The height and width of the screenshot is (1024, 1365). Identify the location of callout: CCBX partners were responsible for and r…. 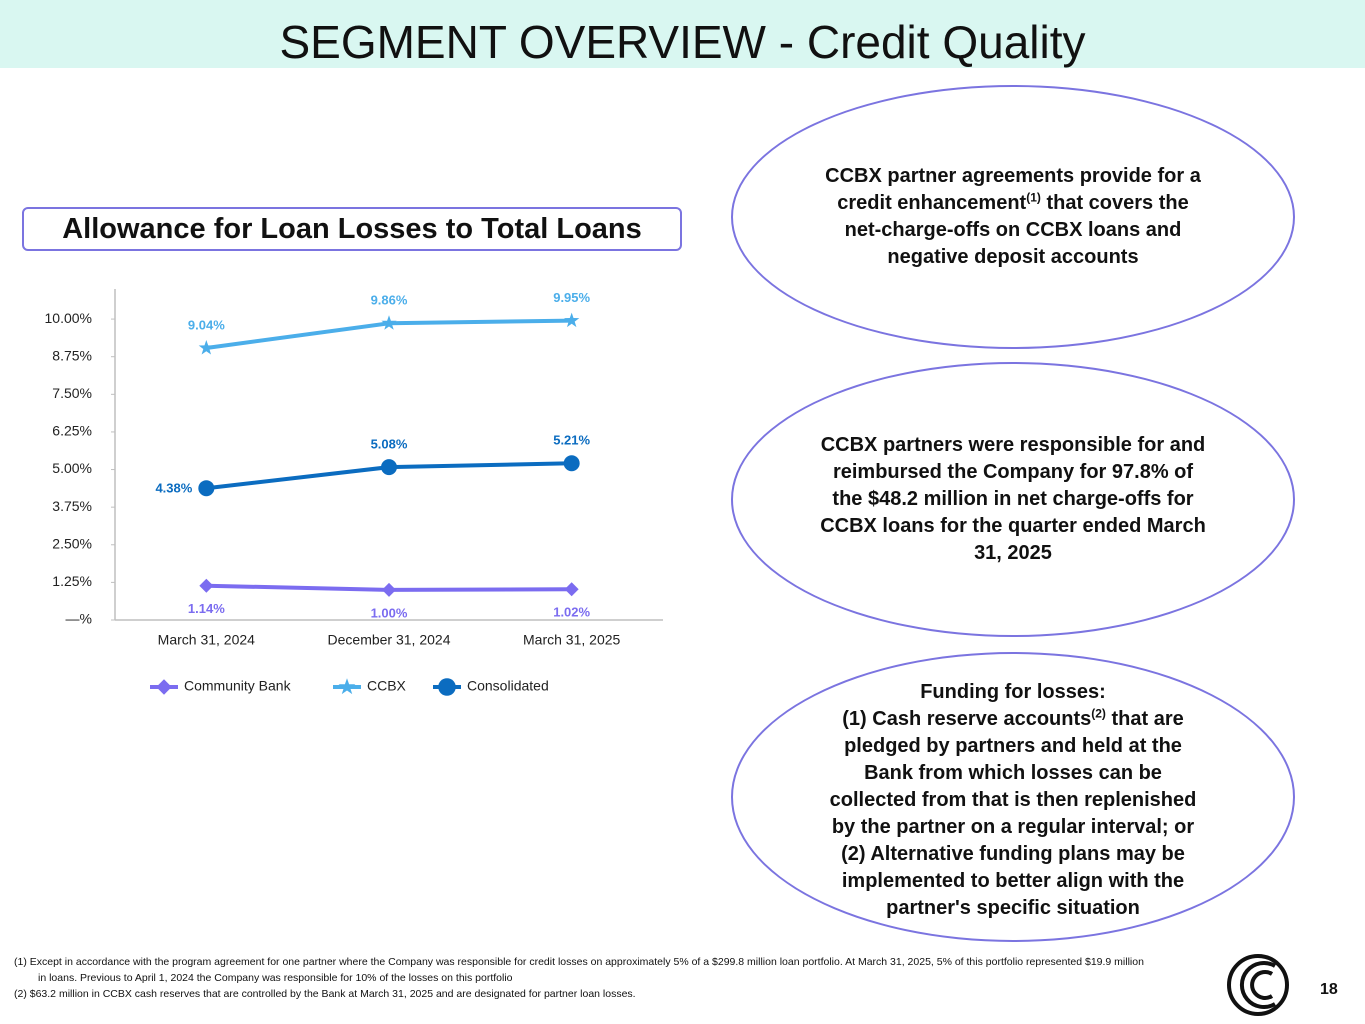
(1013, 499).